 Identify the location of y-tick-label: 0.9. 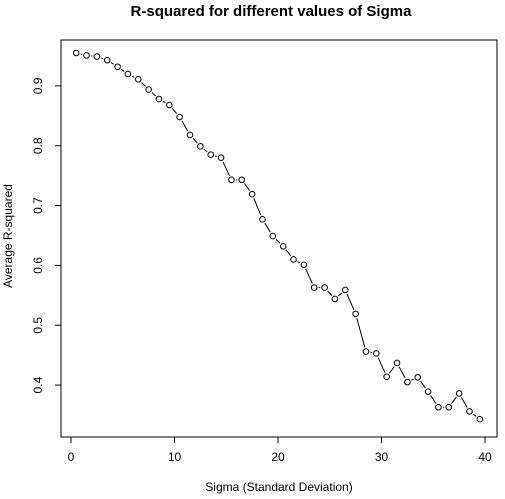
(38, 85).